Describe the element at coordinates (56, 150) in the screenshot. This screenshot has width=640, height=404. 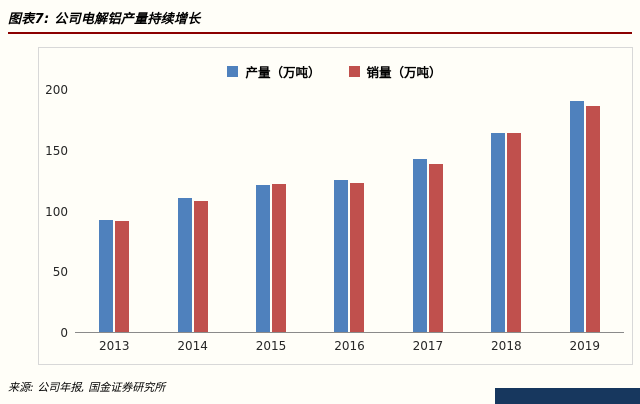
I see `y-tick-label: 150` at that location.